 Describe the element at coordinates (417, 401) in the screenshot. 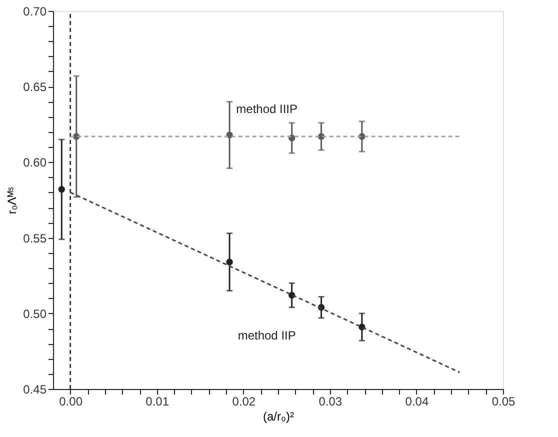

I see `x-tick-label: 0.04` at that location.